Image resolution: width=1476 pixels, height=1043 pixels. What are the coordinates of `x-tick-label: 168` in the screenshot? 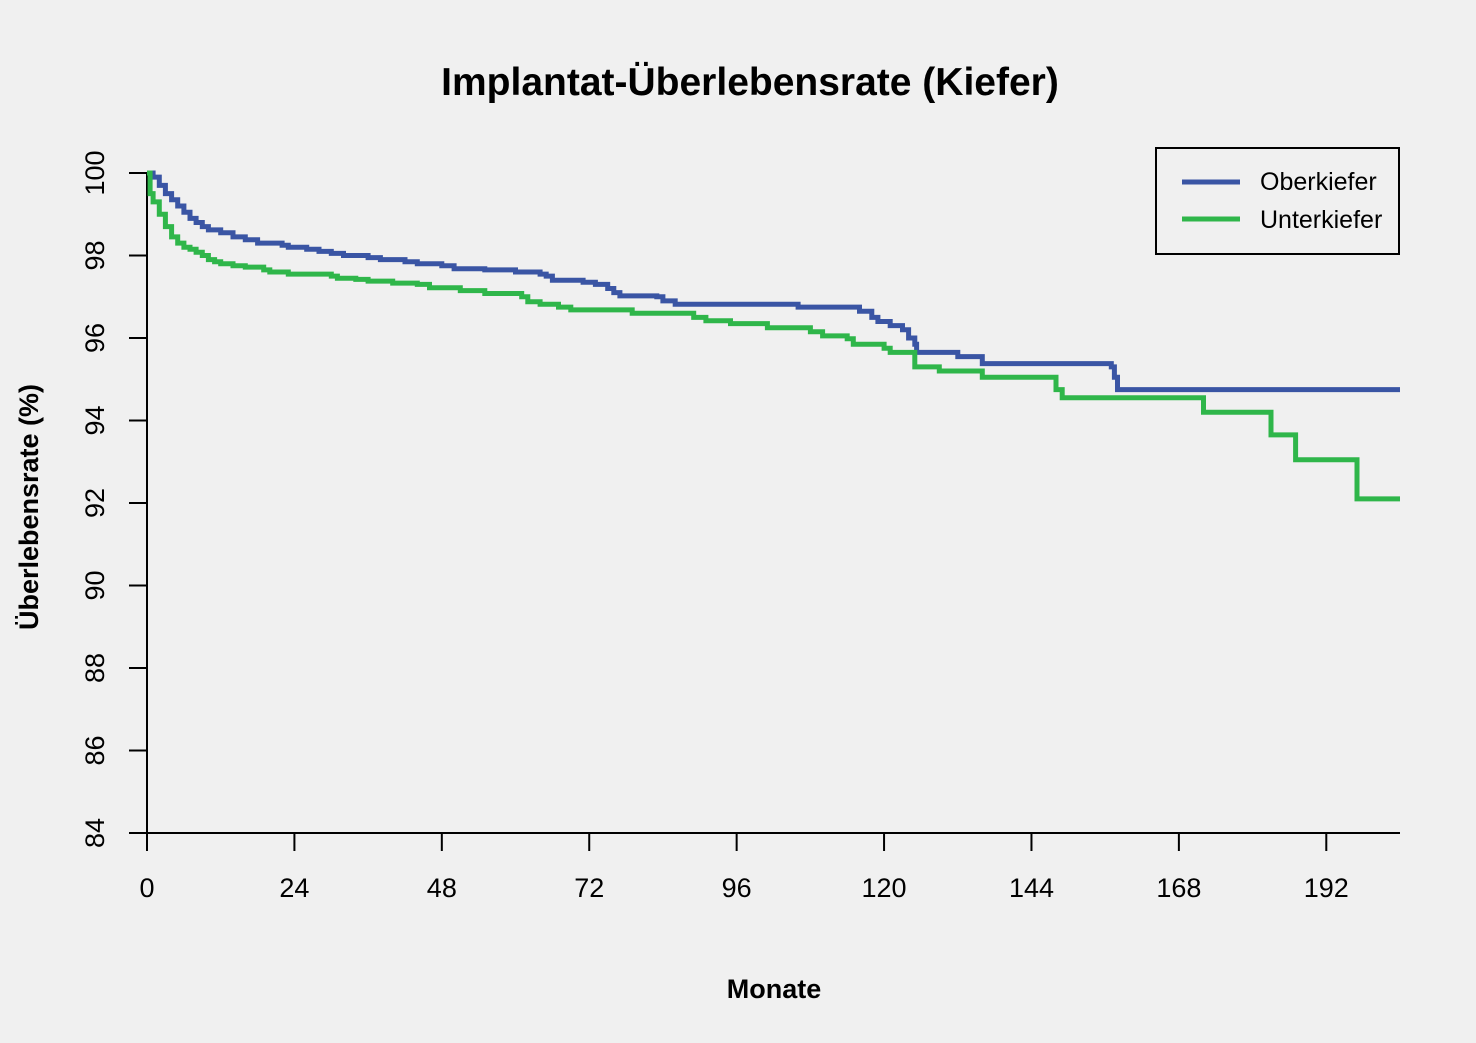 It's located at (1178, 888).